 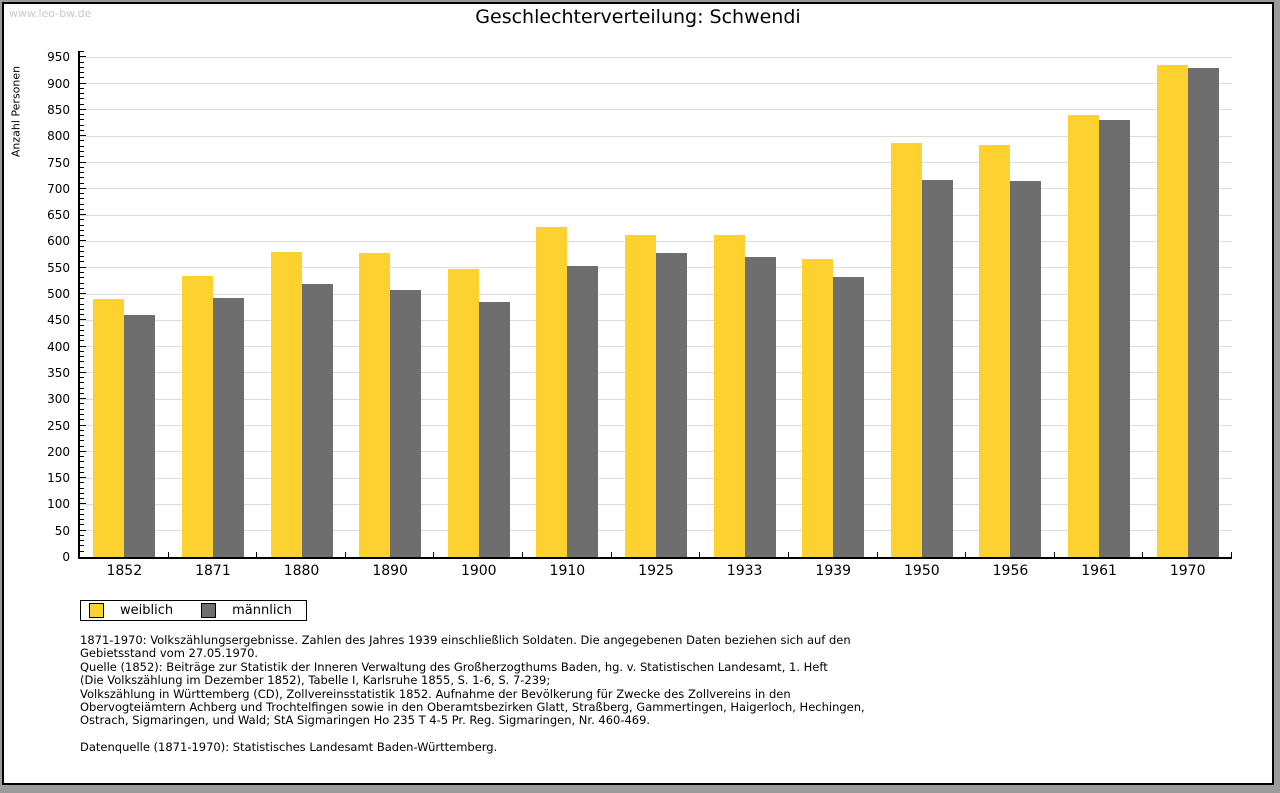 What do you see at coordinates (58, 83) in the screenshot?
I see `y-tick-label: 900` at bounding box center [58, 83].